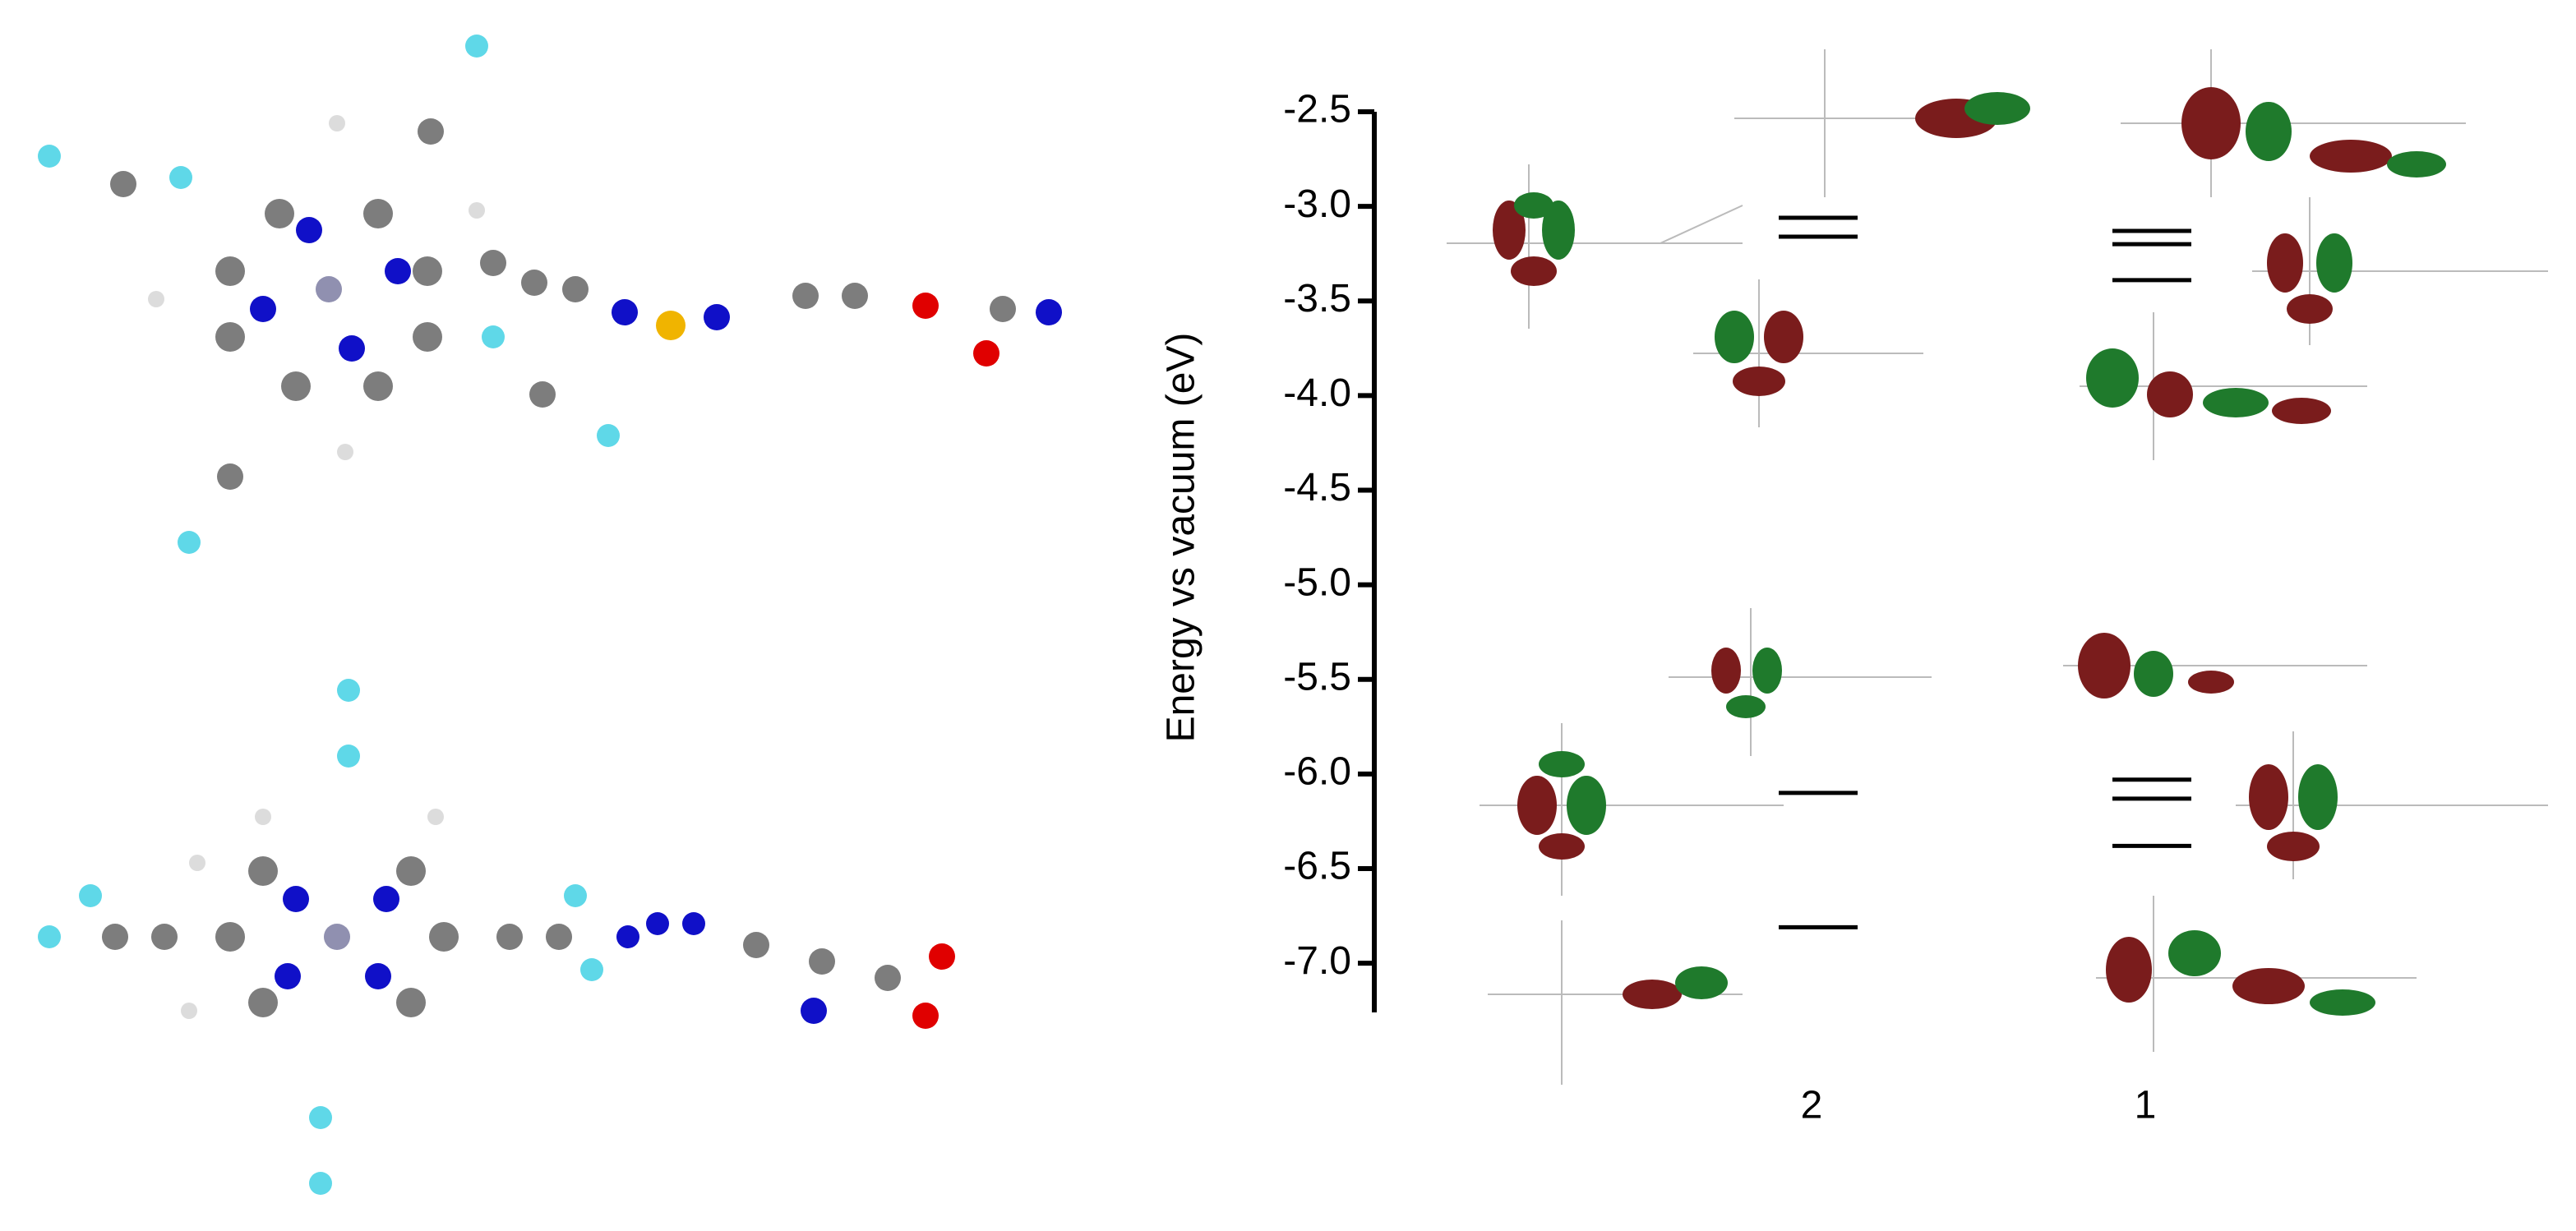 The image size is (2576, 1231). I want to click on y-tick-label: -2.5, so click(1317, 109).